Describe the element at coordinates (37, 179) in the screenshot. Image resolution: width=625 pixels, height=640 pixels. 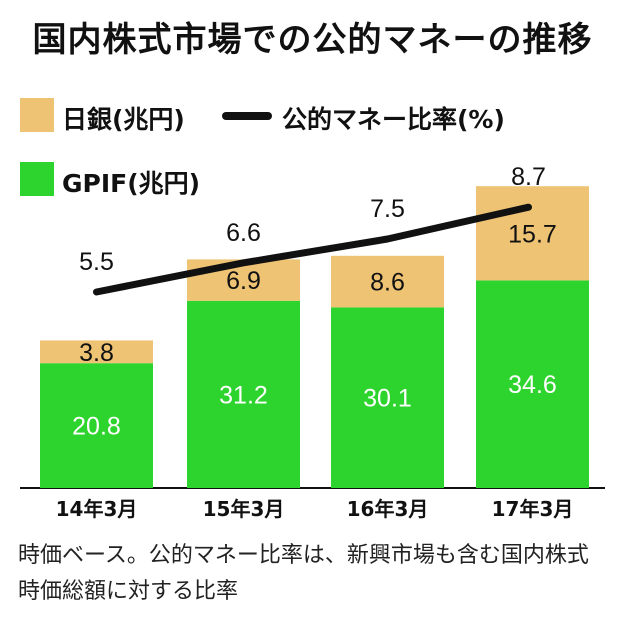
I see `legend-swatch-gpif` at that location.